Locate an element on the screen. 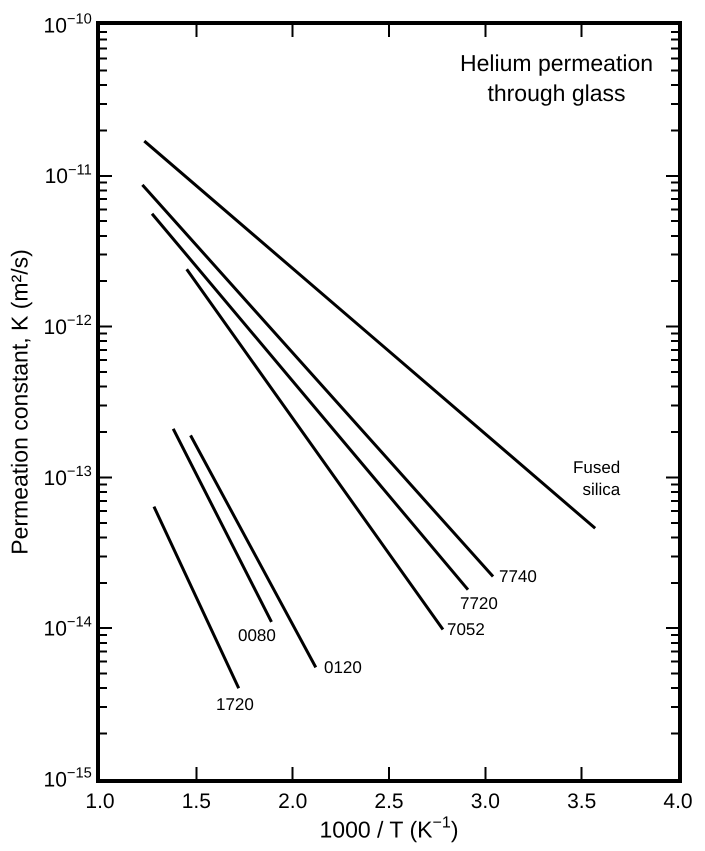 Image resolution: width=705 pixels, height=851 pixels. x-tick-label: 3.5 is located at coordinates (581, 802).